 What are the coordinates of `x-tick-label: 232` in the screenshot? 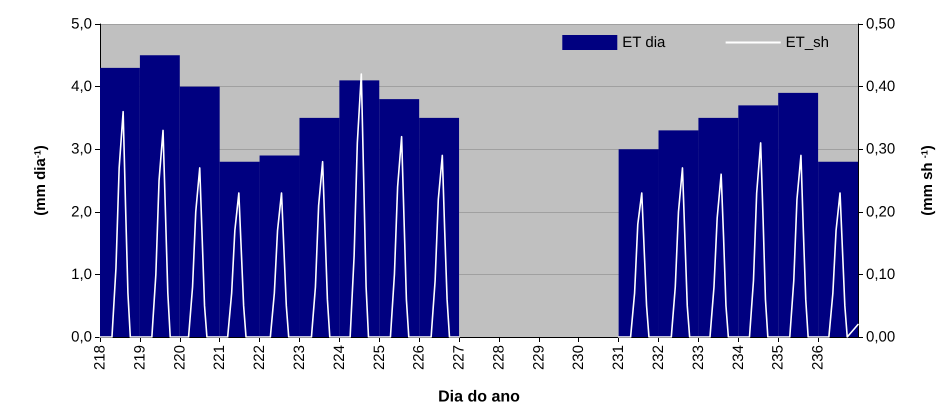 It's located at (659, 357).